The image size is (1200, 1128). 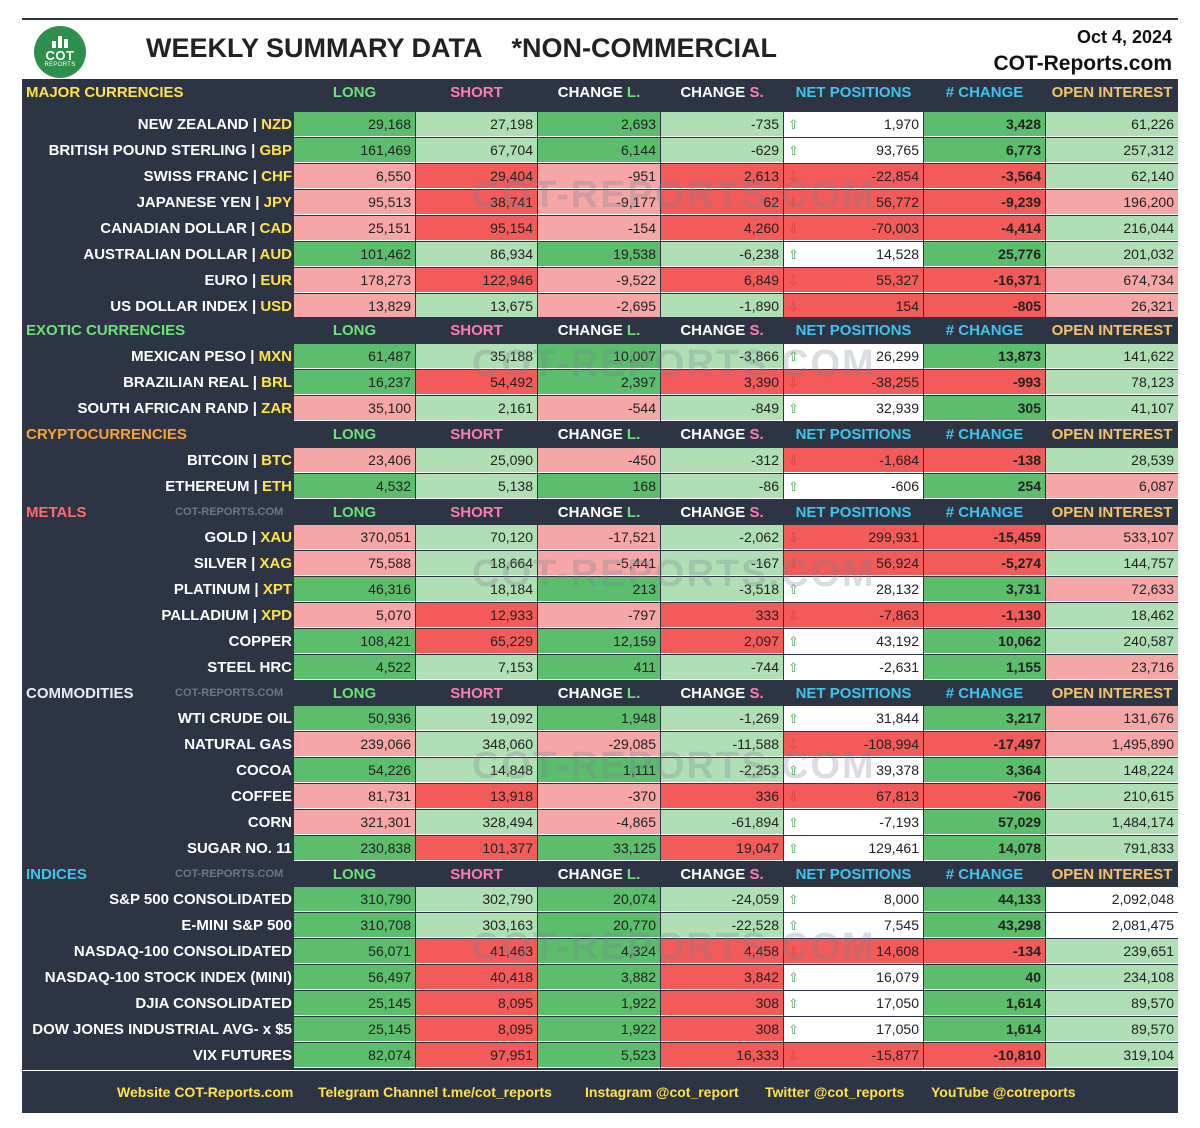 What do you see at coordinates (984, 951) in the screenshot?
I see `cell-net-chg: -134` at bounding box center [984, 951].